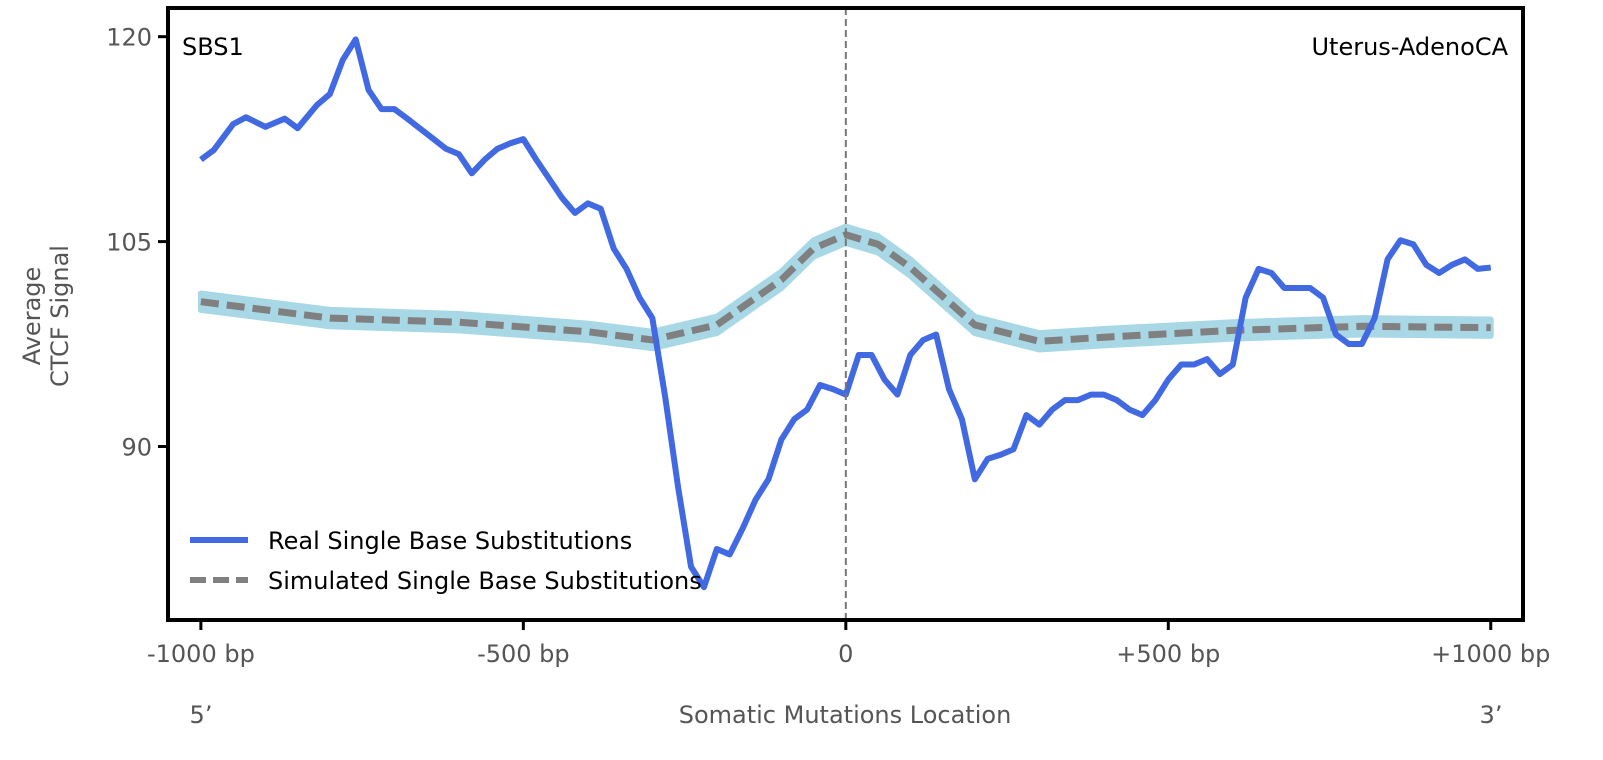 The image size is (1603, 760). What do you see at coordinates (845, 715) in the screenshot?
I see `x-axis-label: Somatic Mutations Location` at bounding box center [845, 715].